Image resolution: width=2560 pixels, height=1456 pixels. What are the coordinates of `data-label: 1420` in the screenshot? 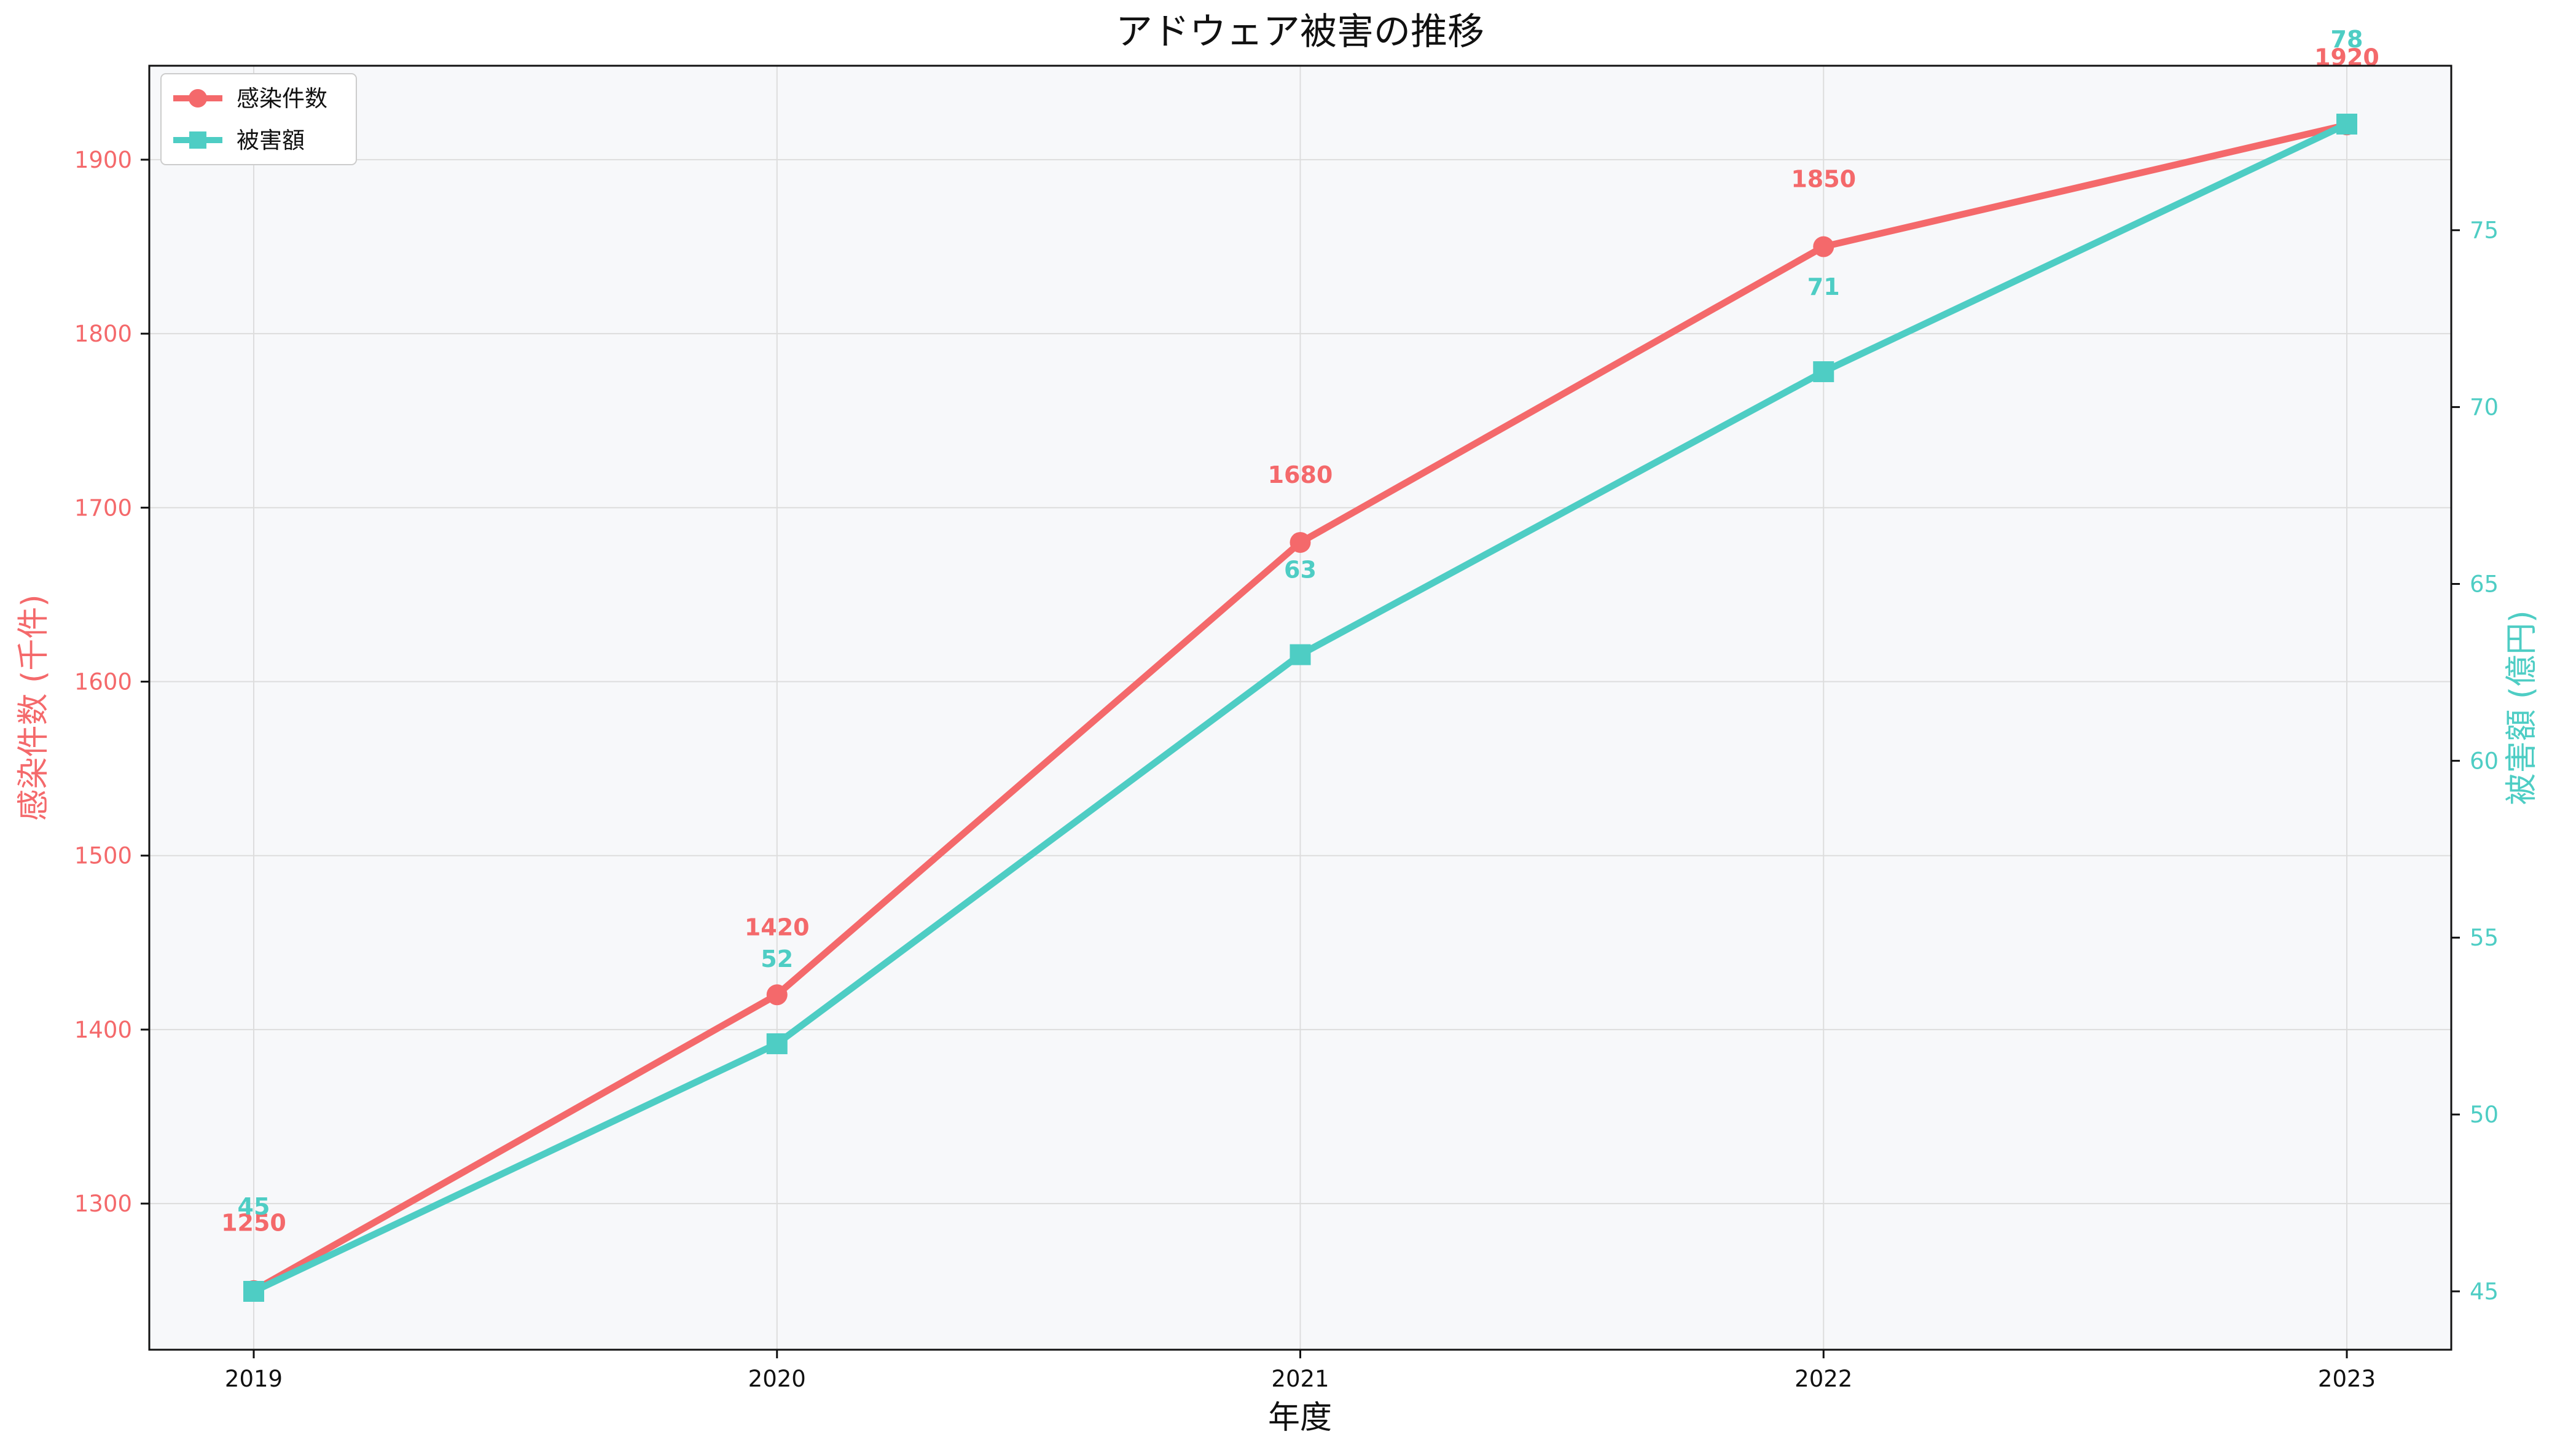 It's located at (777, 927).